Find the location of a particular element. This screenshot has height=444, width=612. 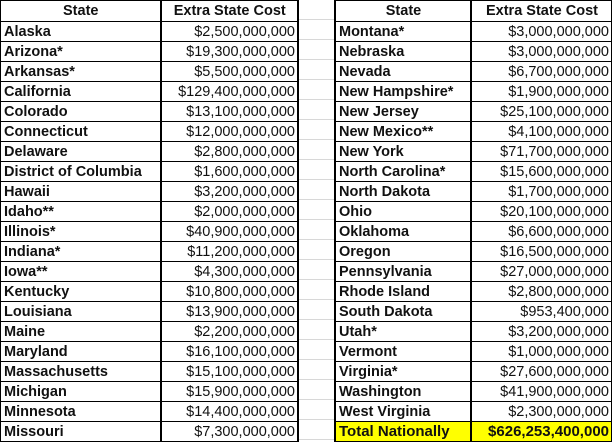

table-row: New York $71,700,000,000 is located at coordinates (473, 151).